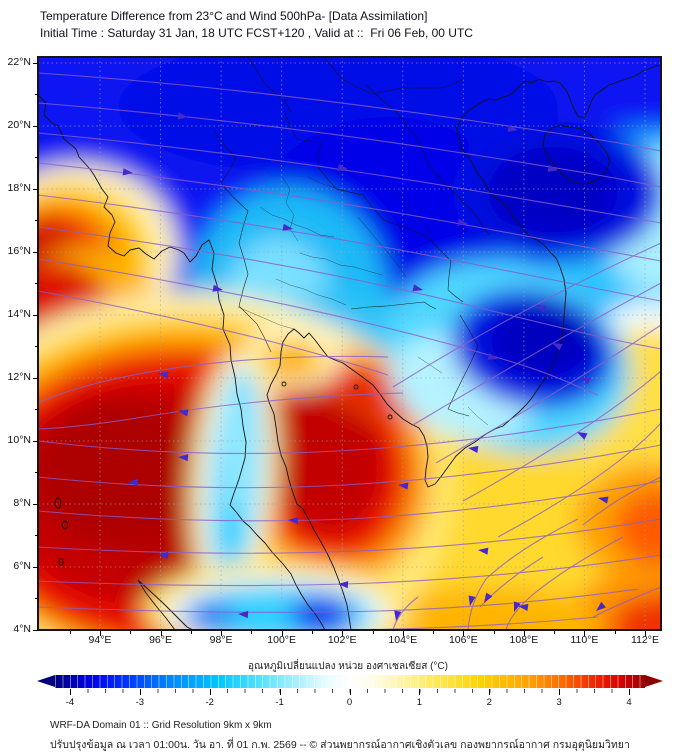 The image size is (676, 756). Describe the element at coordinates (22, 503) in the screenshot. I see `y-tick-label: 8°N` at that location.